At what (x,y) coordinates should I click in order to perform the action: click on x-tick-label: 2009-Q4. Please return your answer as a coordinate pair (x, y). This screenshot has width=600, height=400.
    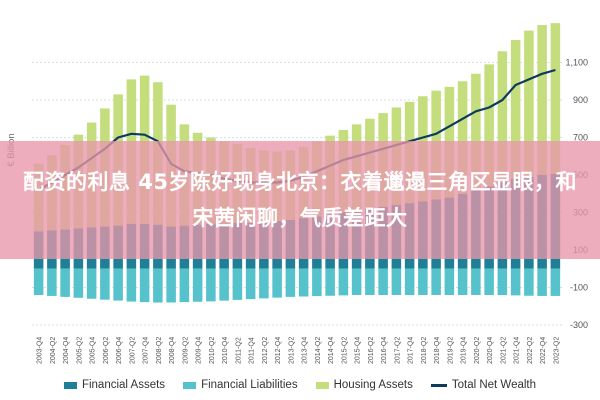
    Looking at the image, I should click on (199, 350).